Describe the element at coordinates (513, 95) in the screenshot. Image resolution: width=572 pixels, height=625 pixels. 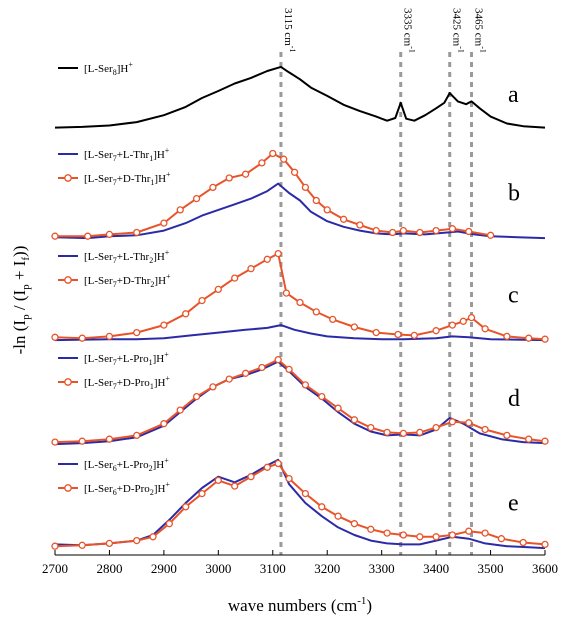
I see `panel-letter-a: a` at that location.